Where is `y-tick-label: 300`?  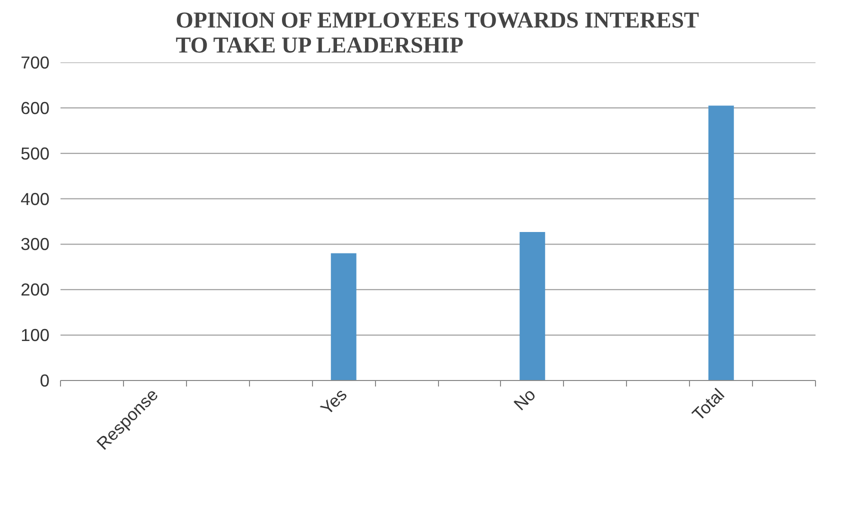 y-tick-label: 300 is located at coordinates (35, 244).